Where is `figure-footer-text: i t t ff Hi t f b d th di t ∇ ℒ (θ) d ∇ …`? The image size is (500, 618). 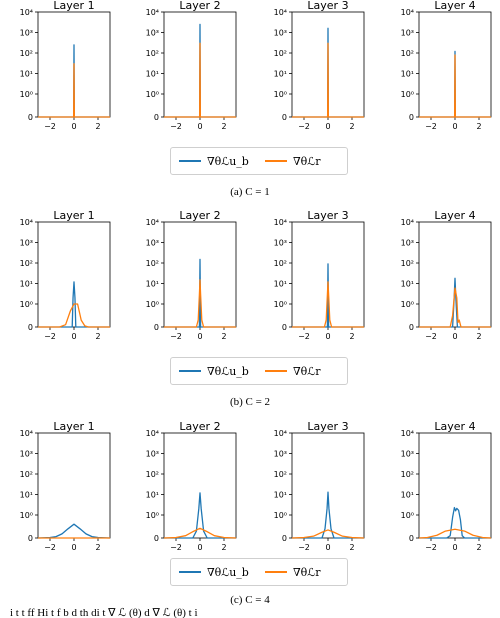 figure-footer-text: i t t ff Hi t f b d th di t ∇ ℒ (θ) d ∇ … is located at coordinates (104, 612).